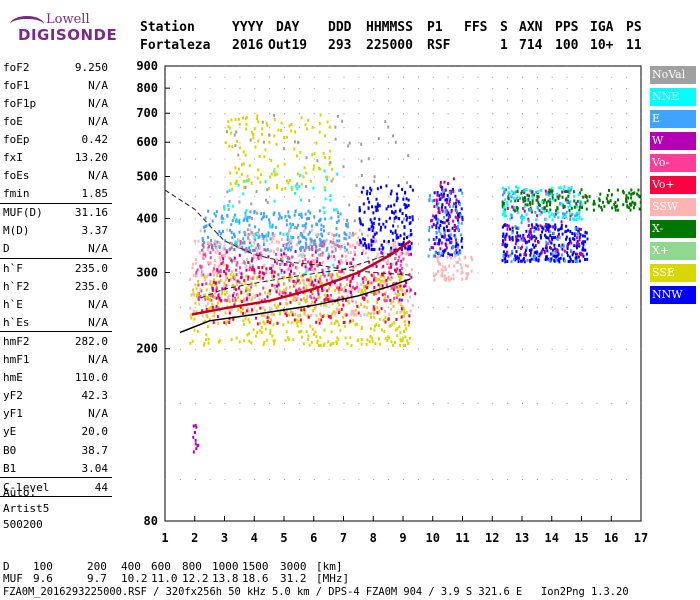  I want to click on param-name: yF1, so click(13, 414).